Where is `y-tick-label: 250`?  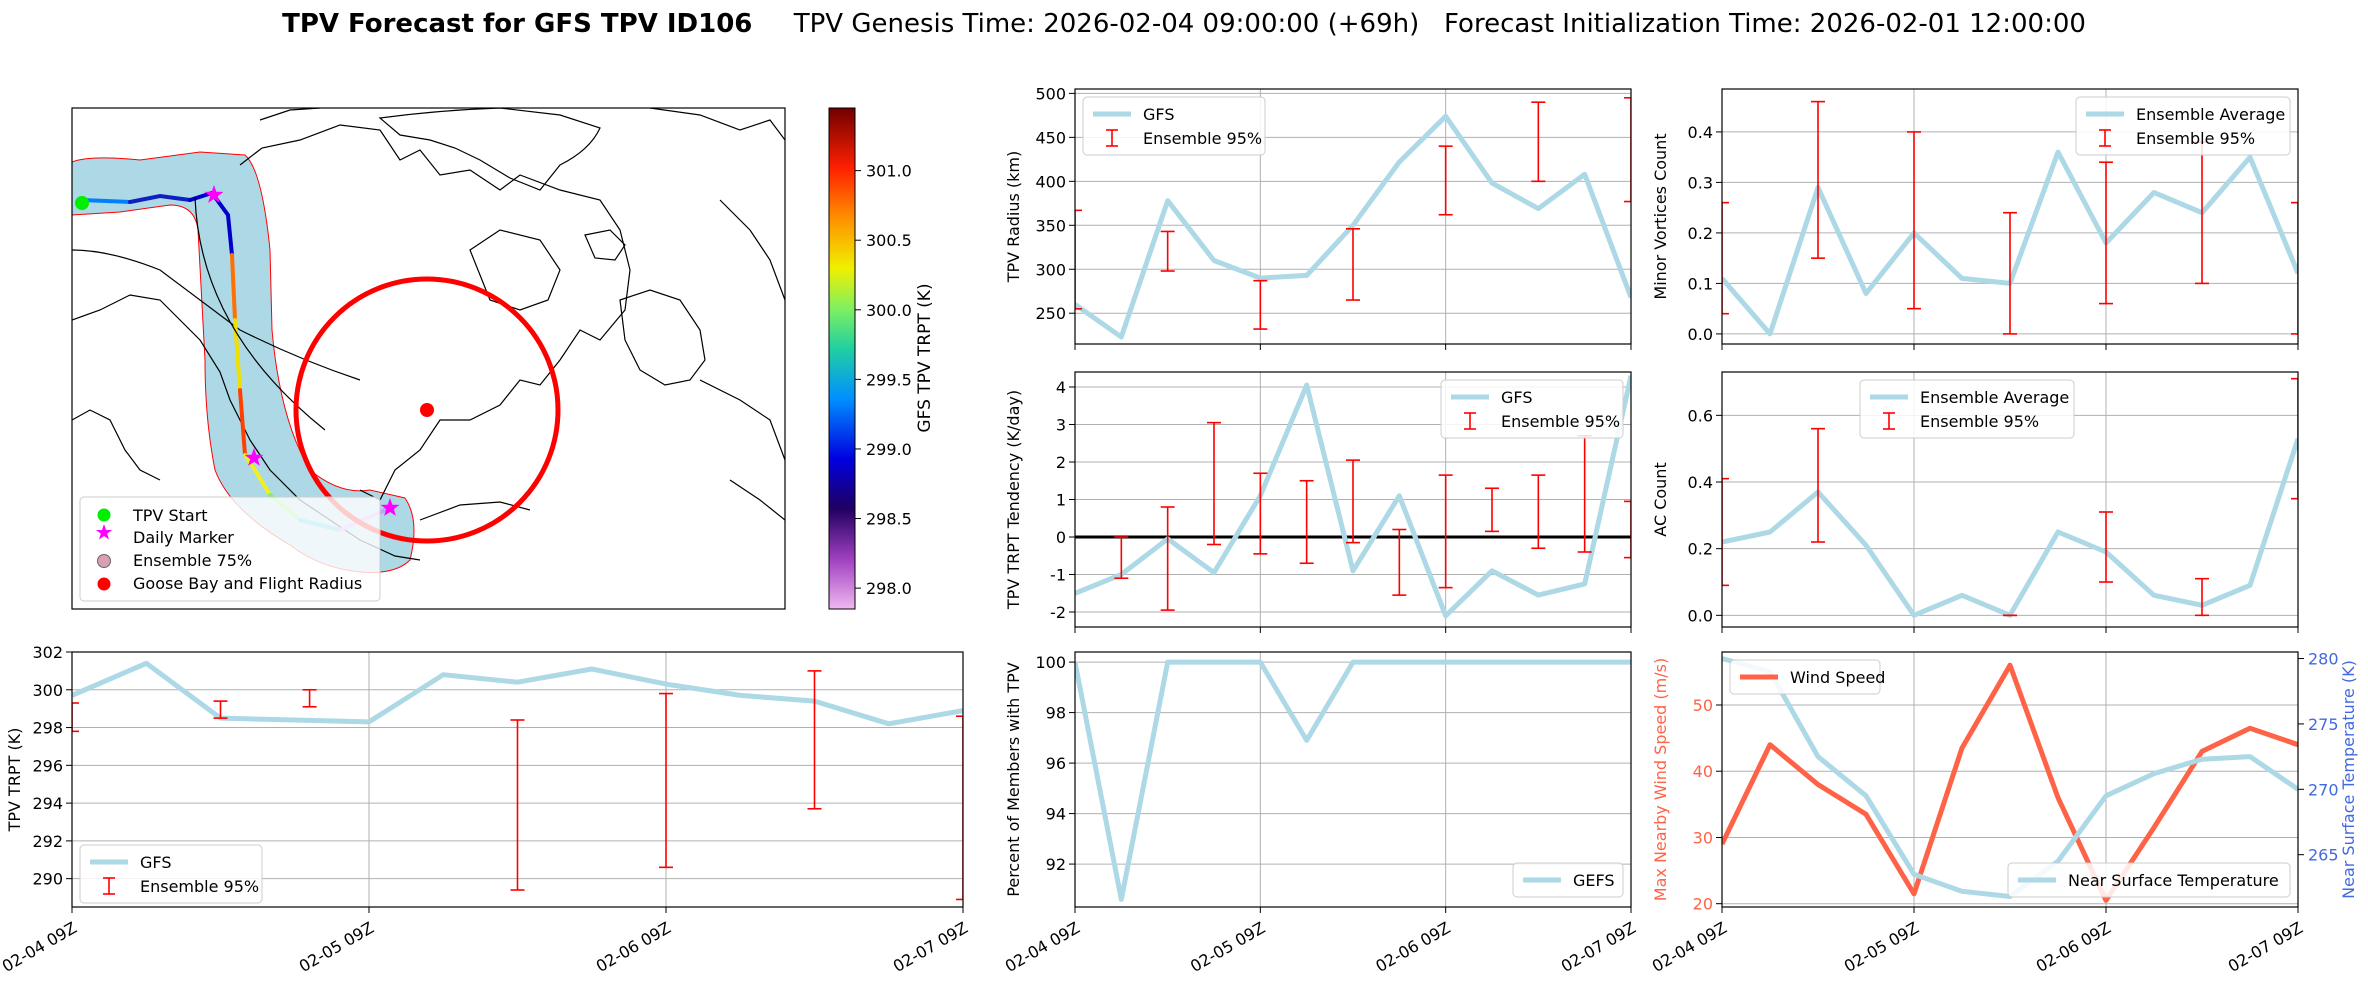 y-tick-label: 250 is located at coordinates (1050, 313).